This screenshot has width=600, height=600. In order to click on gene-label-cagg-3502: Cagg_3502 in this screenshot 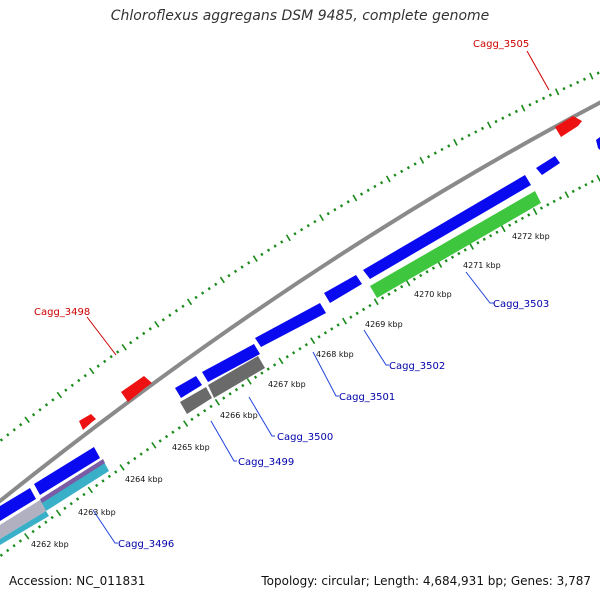, I will do `click(417, 366)`.